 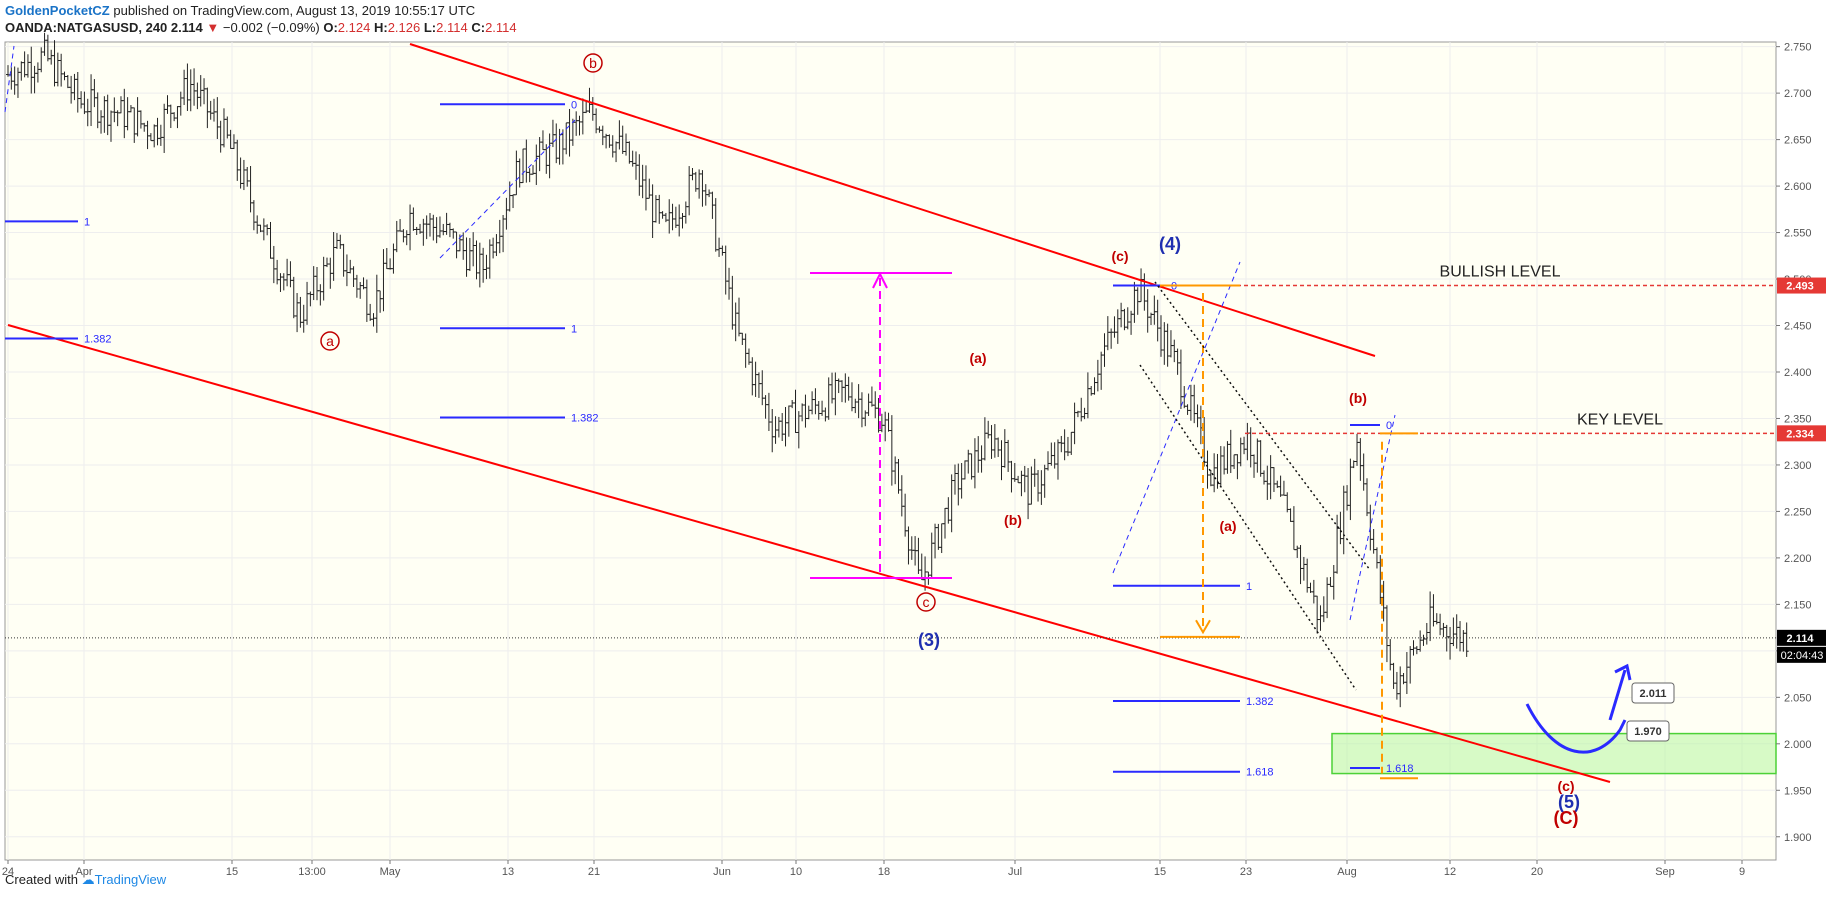 What do you see at coordinates (41, 879) in the screenshot?
I see `created-with-text: Created with` at bounding box center [41, 879].